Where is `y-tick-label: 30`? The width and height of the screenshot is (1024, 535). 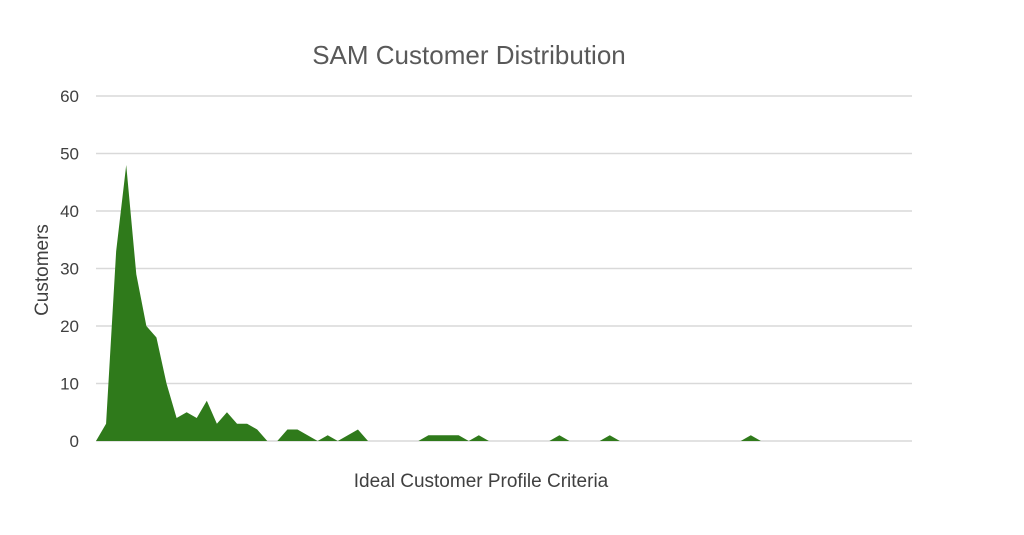
y-tick-label: 30 is located at coordinates (69, 269).